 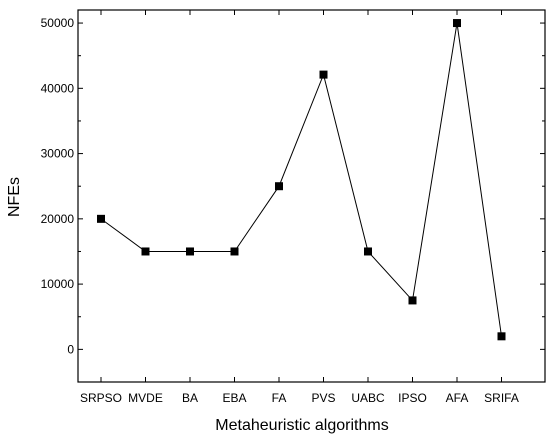 What do you see at coordinates (145, 251) in the screenshot?
I see `data-point-mvde` at bounding box center [145, 251].